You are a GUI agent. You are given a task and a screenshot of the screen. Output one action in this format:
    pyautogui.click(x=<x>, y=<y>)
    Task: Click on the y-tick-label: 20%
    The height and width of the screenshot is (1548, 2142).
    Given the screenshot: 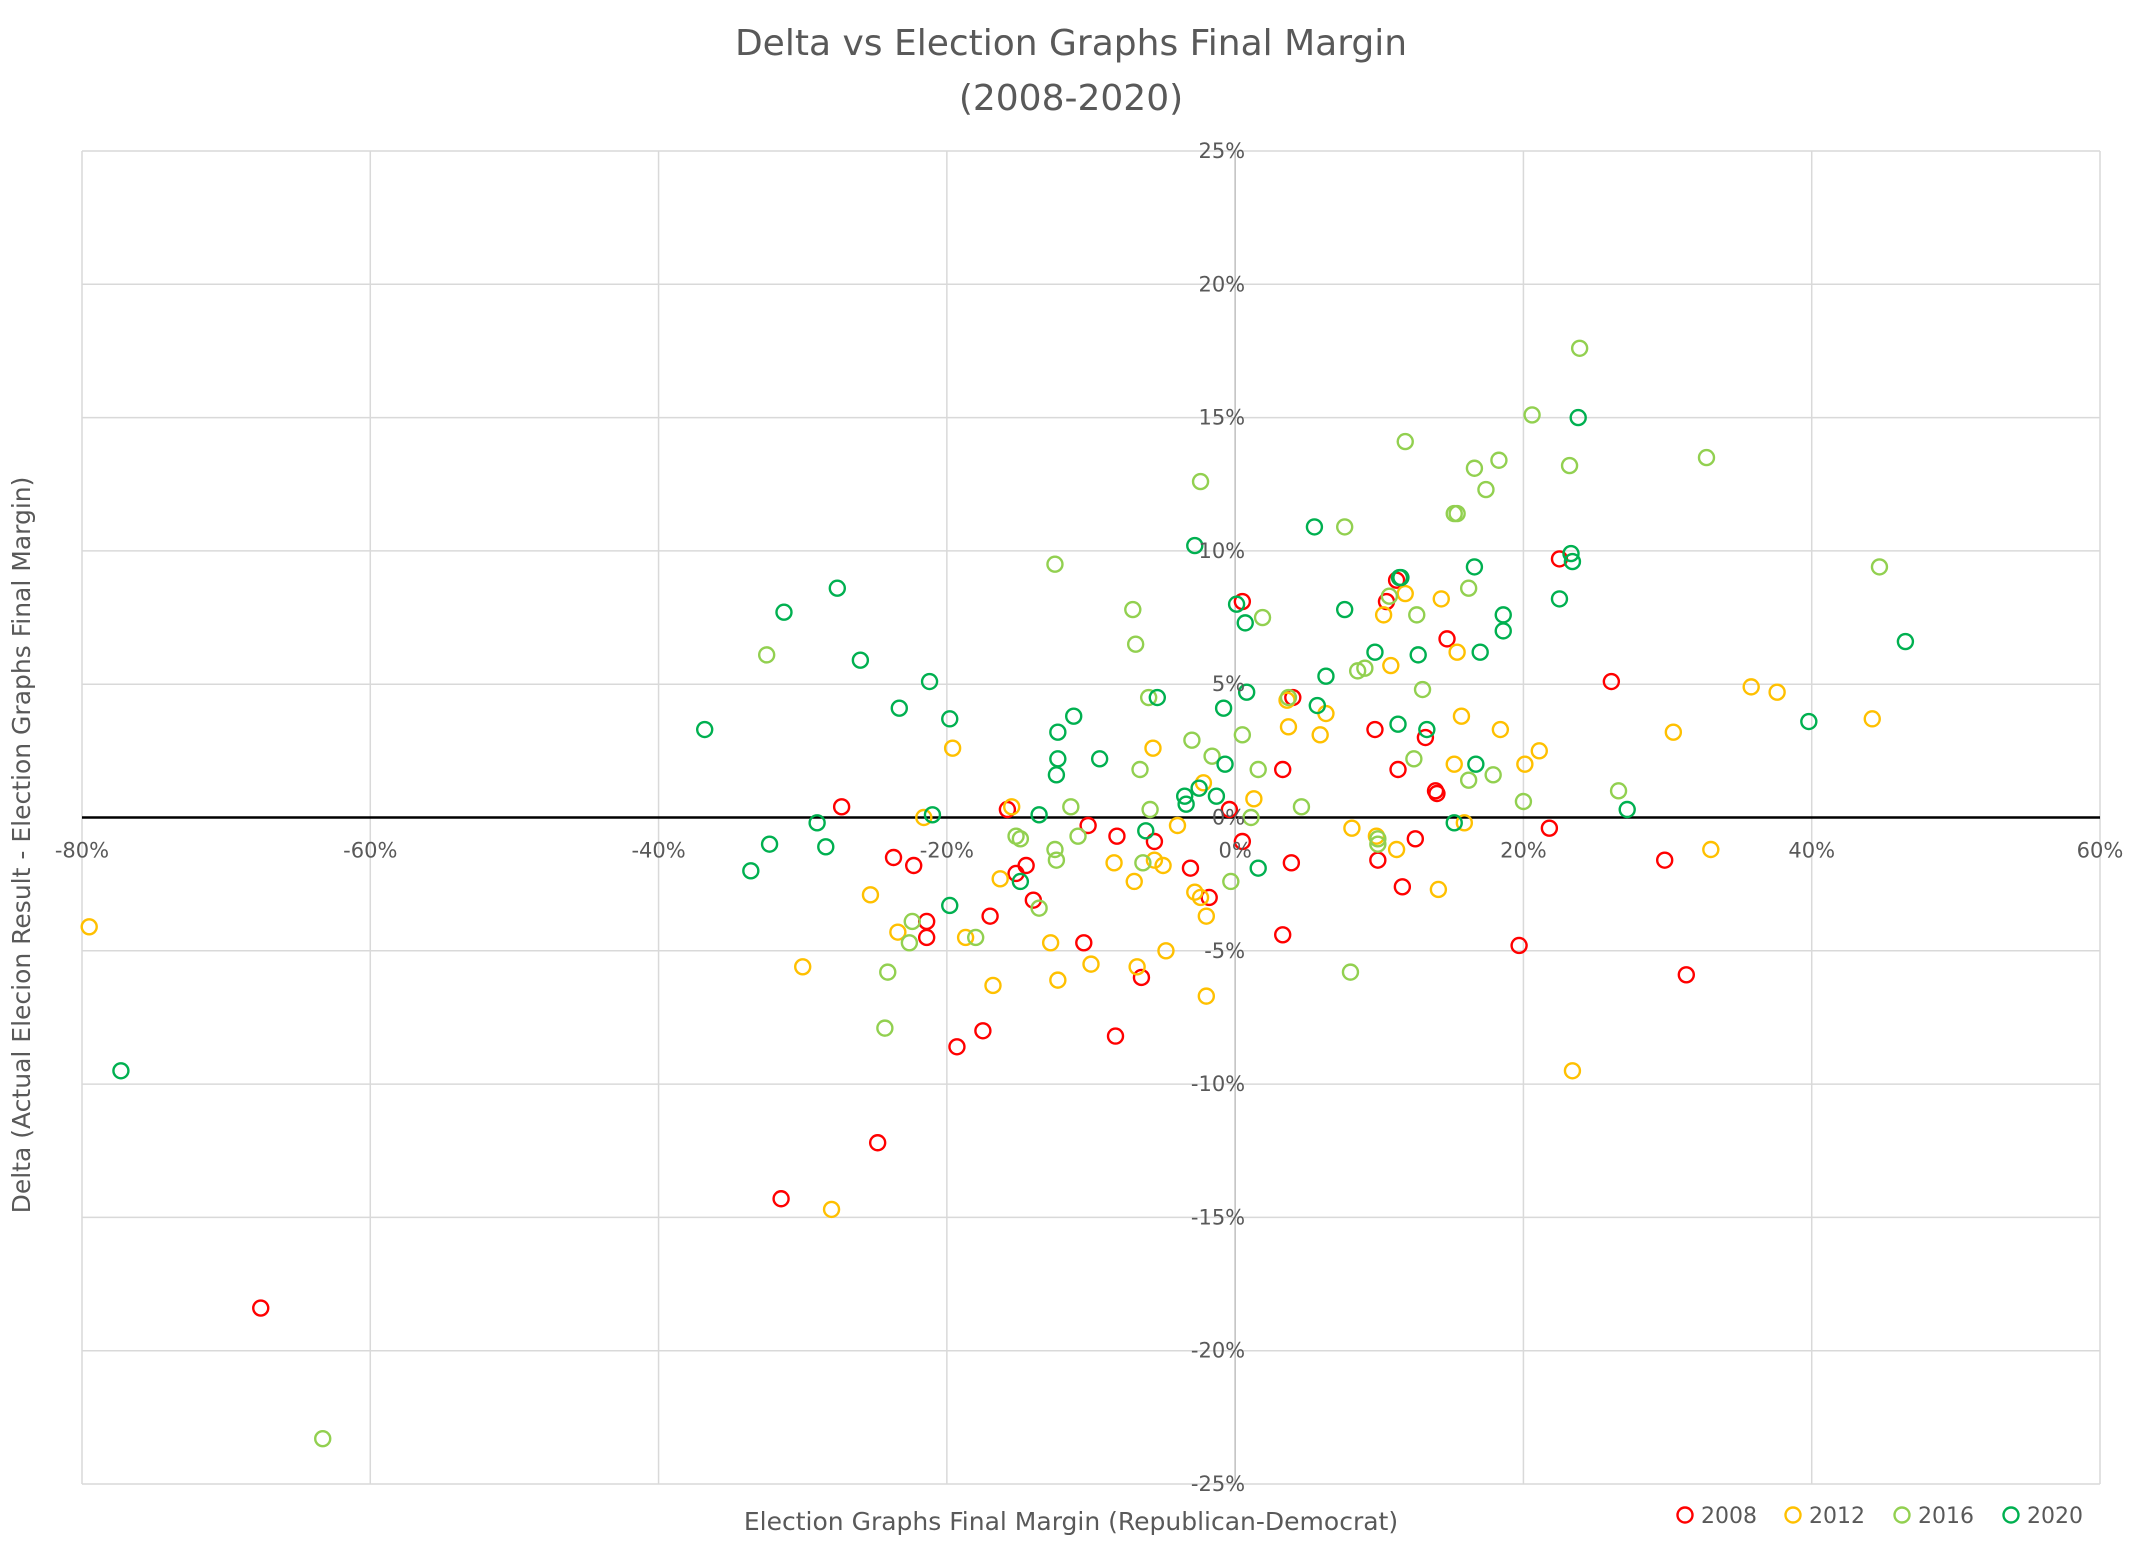 What is the action you would take?
    pyautogui.click(x=1221, y=284)
    